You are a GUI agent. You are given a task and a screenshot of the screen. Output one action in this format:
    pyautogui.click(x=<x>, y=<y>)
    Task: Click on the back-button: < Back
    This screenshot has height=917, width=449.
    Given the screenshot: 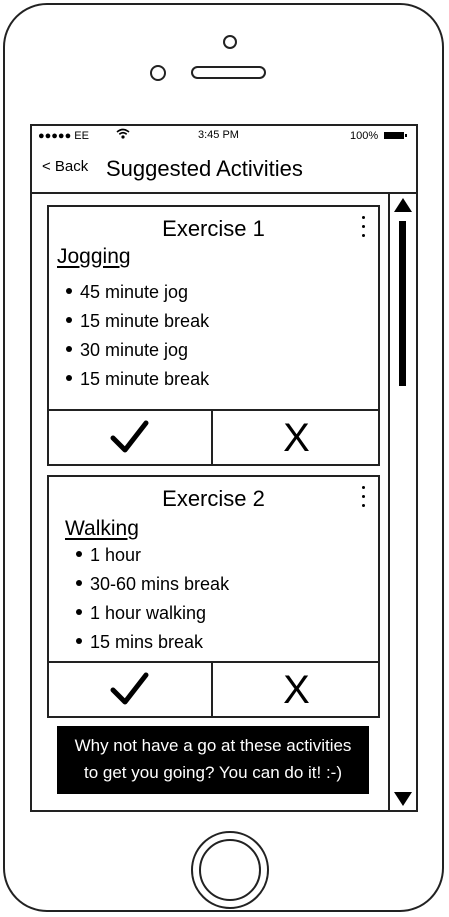 What is the action you would take?
    pyautogui.click(x=65, y=166)
    